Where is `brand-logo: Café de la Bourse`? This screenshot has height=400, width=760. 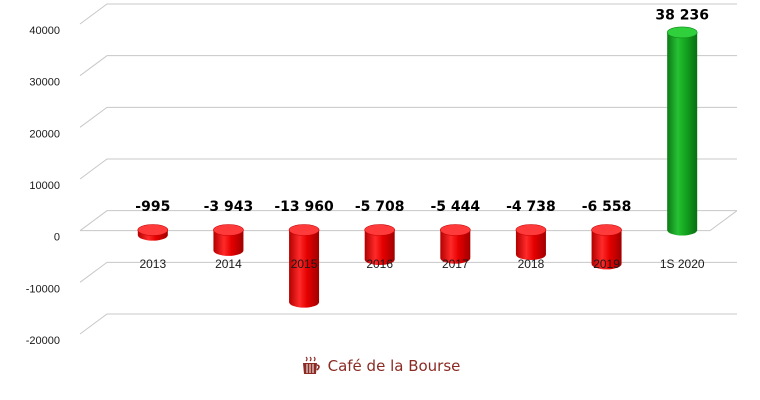
brand-logo: Café de la Bourse is located at coordinates (380, 368).